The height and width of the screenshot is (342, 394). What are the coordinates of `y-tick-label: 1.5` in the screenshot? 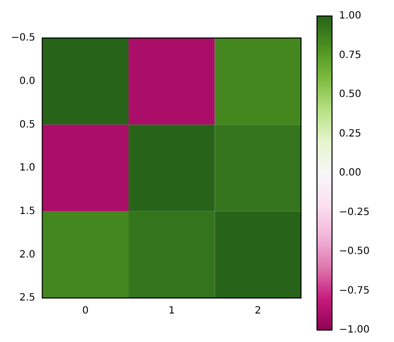 It's located at (27, 211).